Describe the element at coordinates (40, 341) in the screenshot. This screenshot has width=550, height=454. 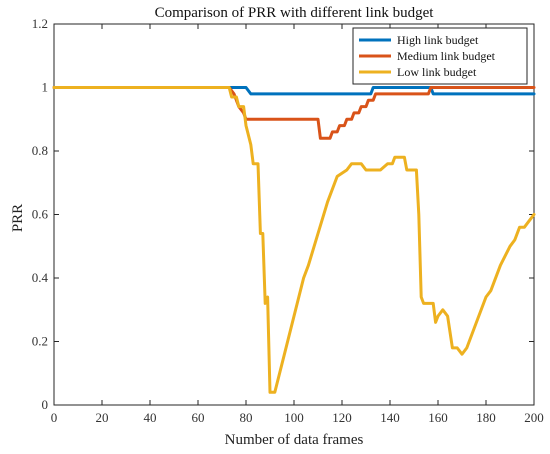
I see `y-tick-label: 0.2` at that location.